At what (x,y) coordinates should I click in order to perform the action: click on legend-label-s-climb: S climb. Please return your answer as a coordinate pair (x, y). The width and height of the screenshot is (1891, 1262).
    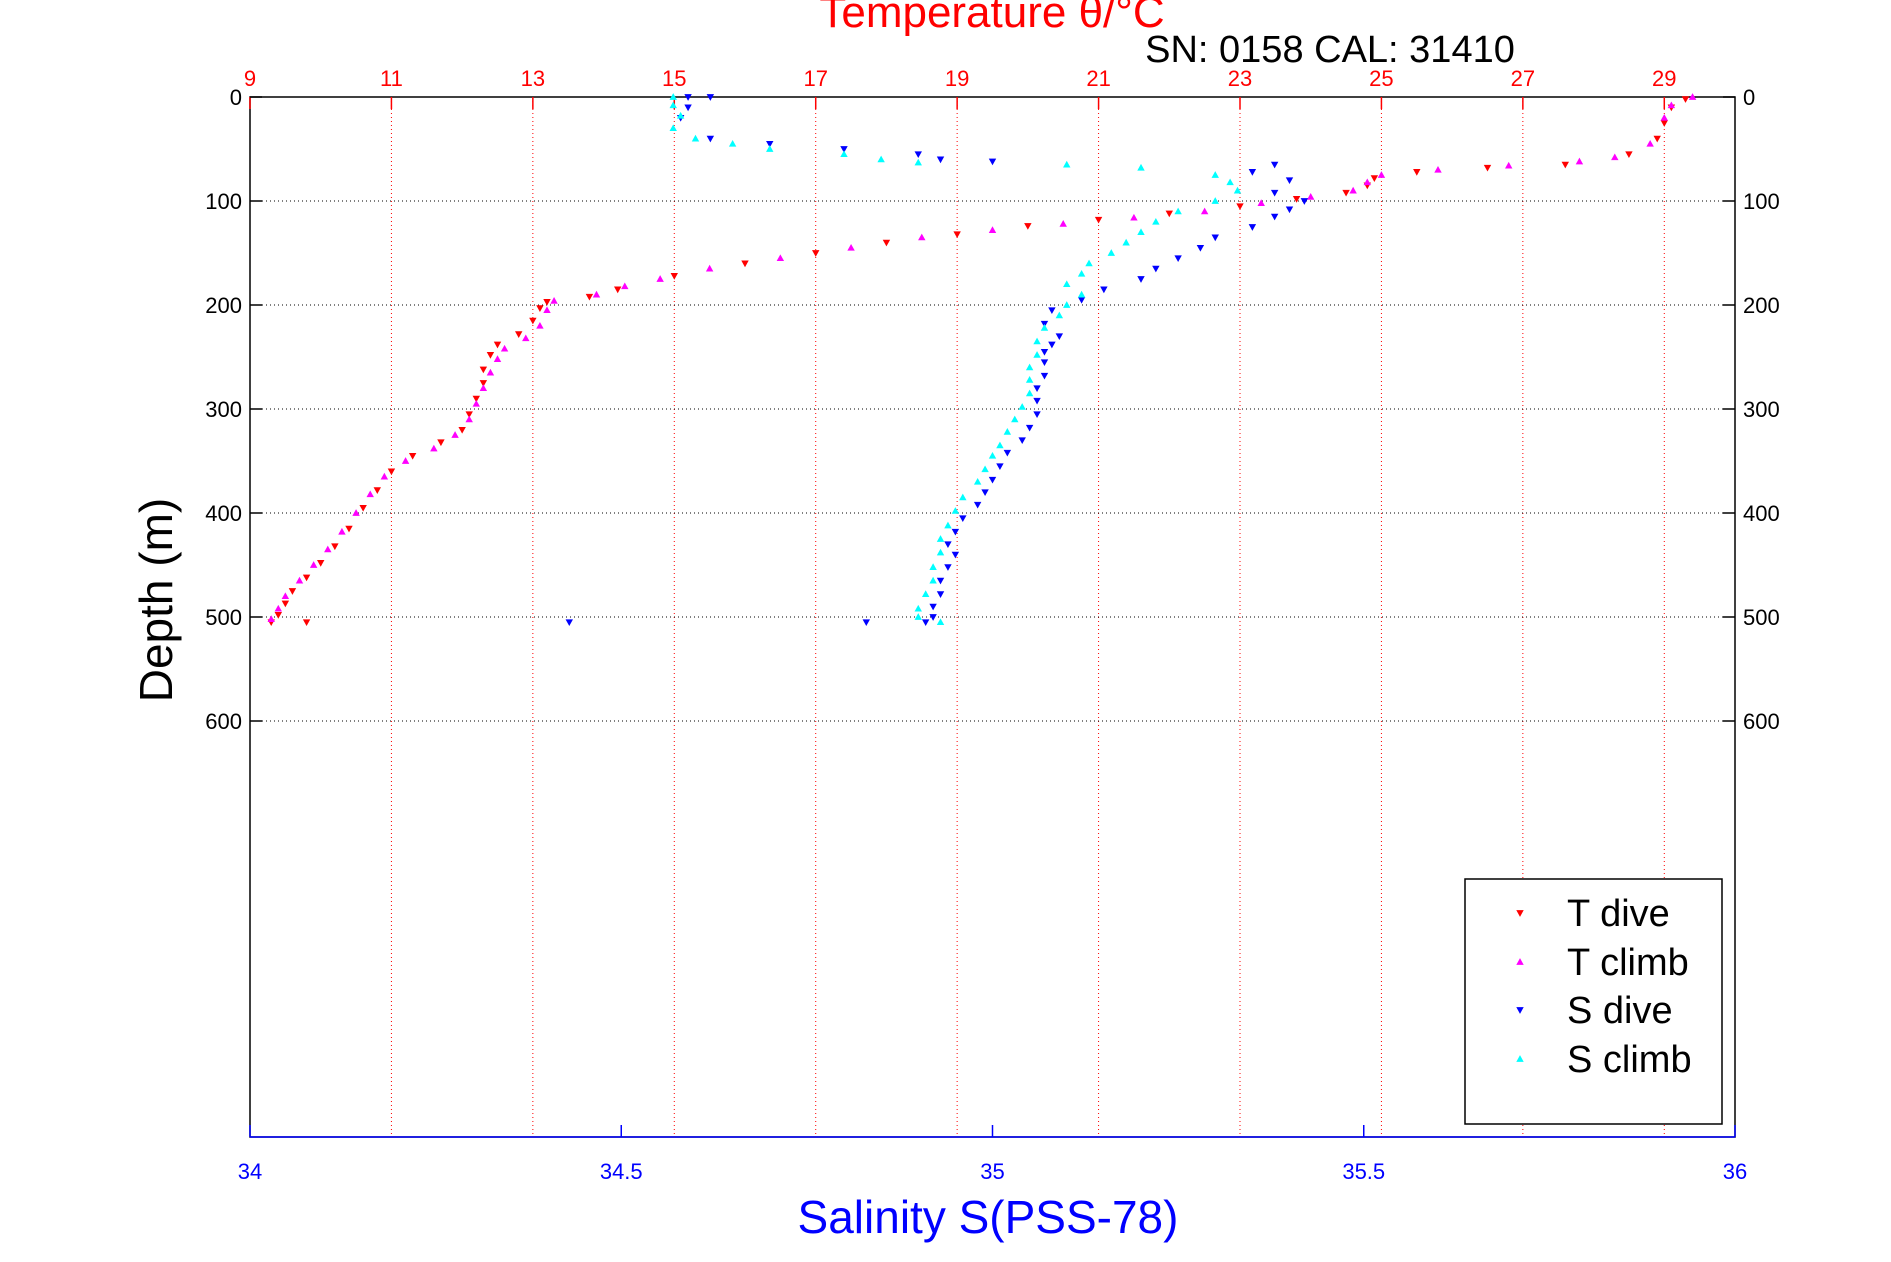
    Looking at the image, I should click on (1629, 1060).